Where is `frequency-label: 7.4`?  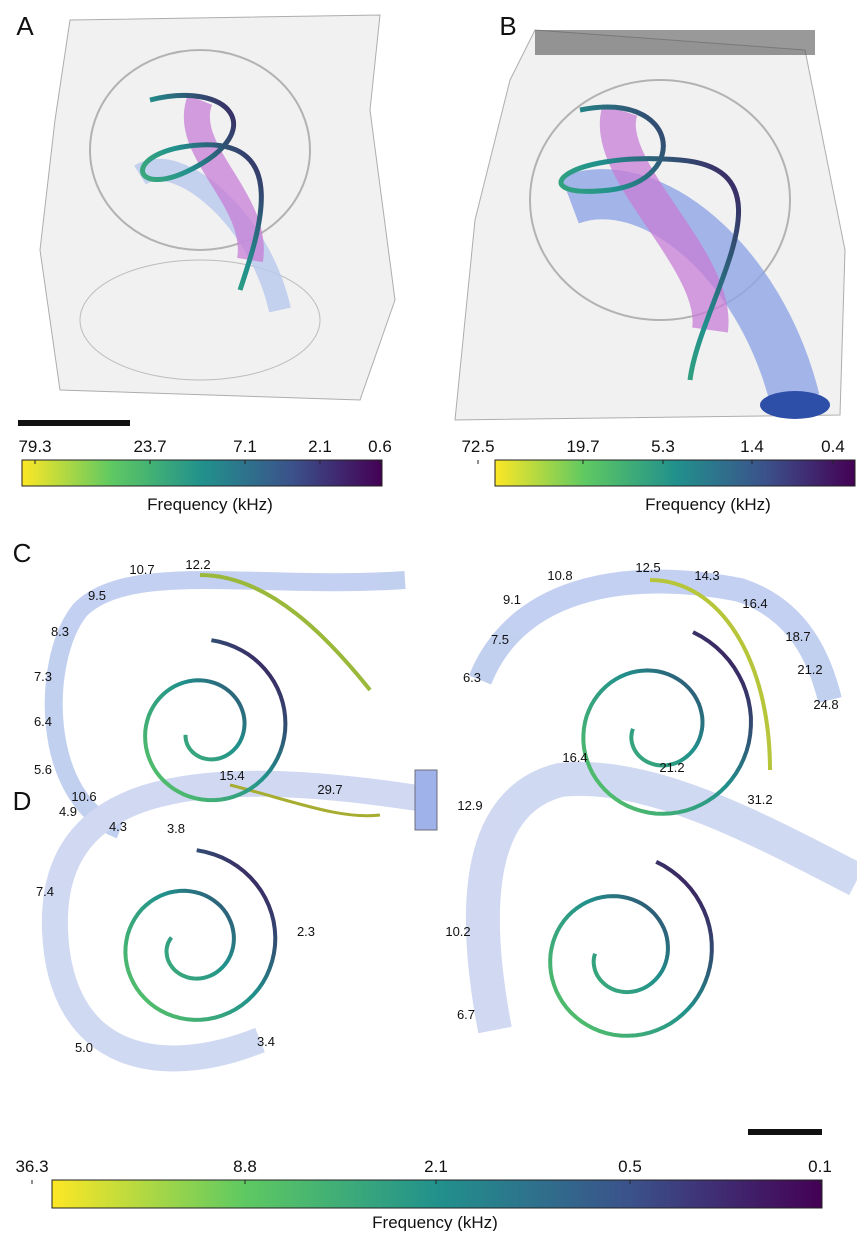 frequency-label: 7.4 is located at coordinates (45, 891).